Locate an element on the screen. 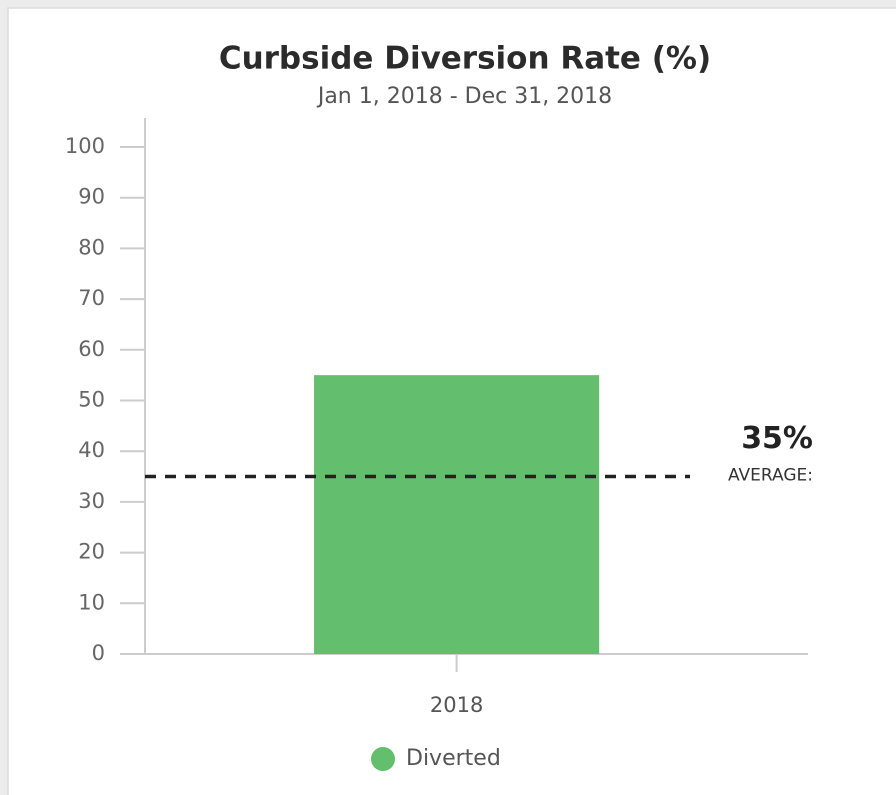 The image size is (896, 795). y-tick-label: 0 is located at coordinates (98, 653).